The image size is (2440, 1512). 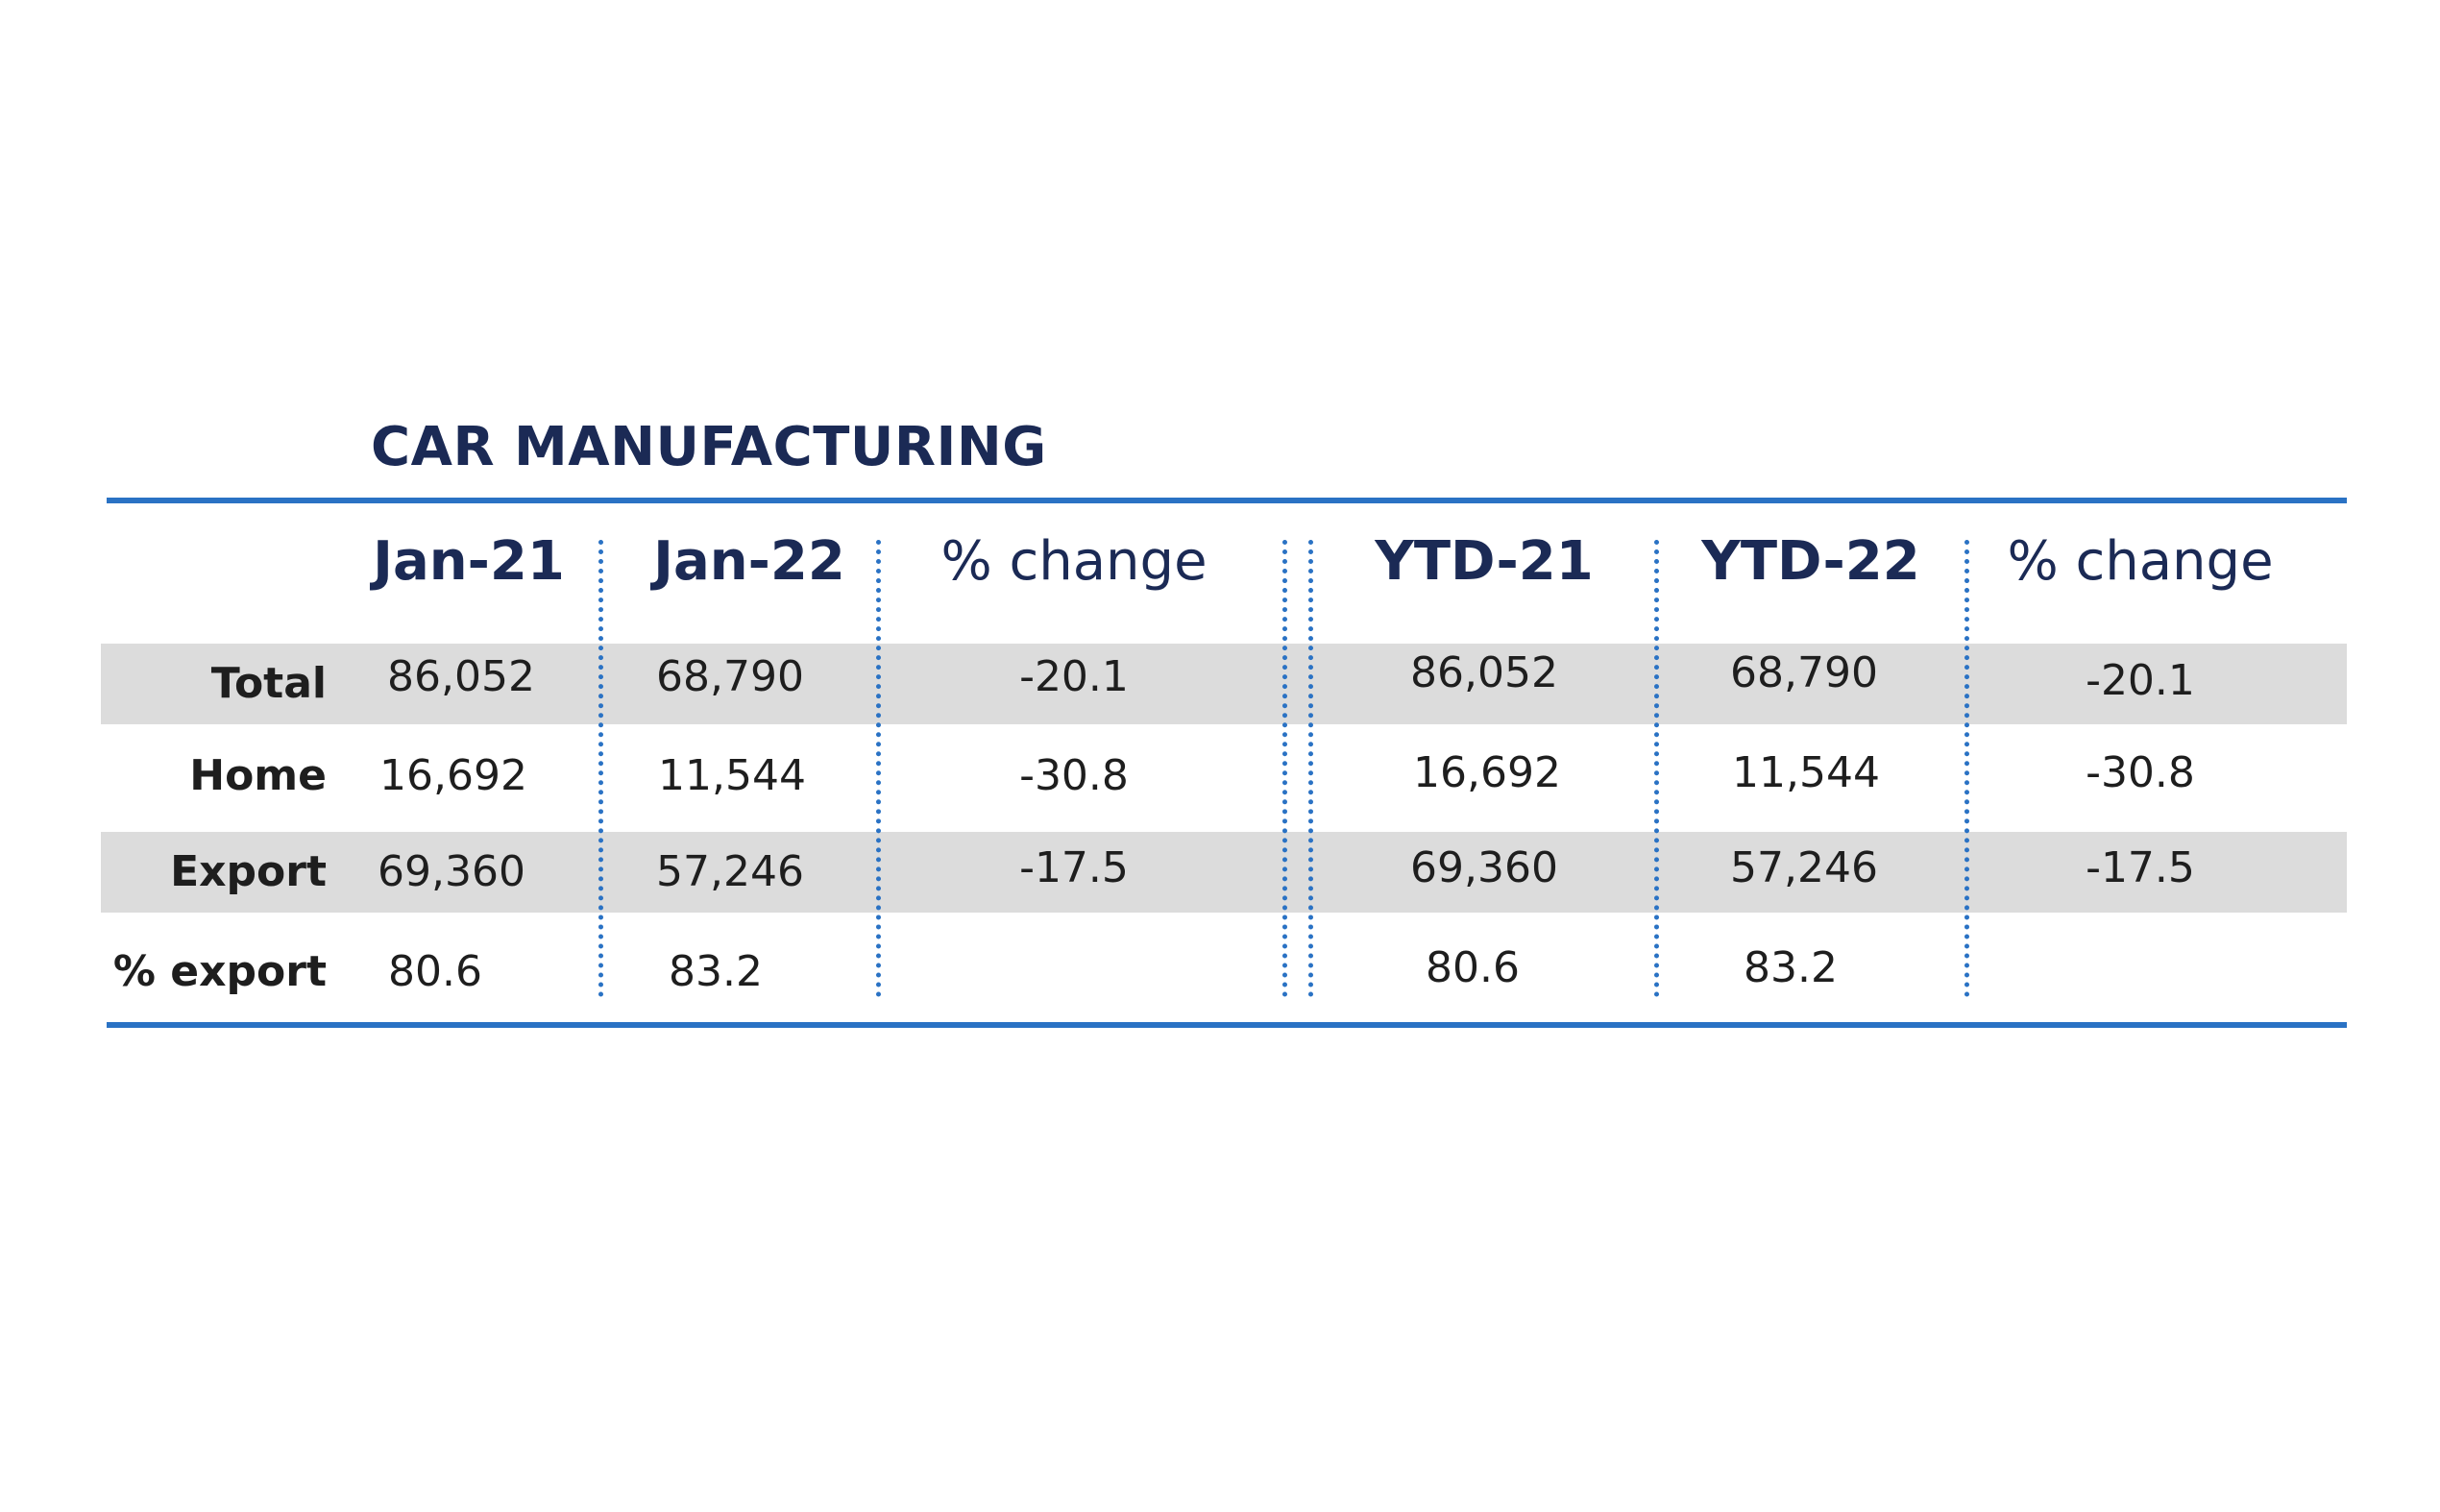 What do you see at coordinates (1484, 561) in the screenshot?
I see `header-ytd-21: YTD-21` at bounding box center [1484, 561].